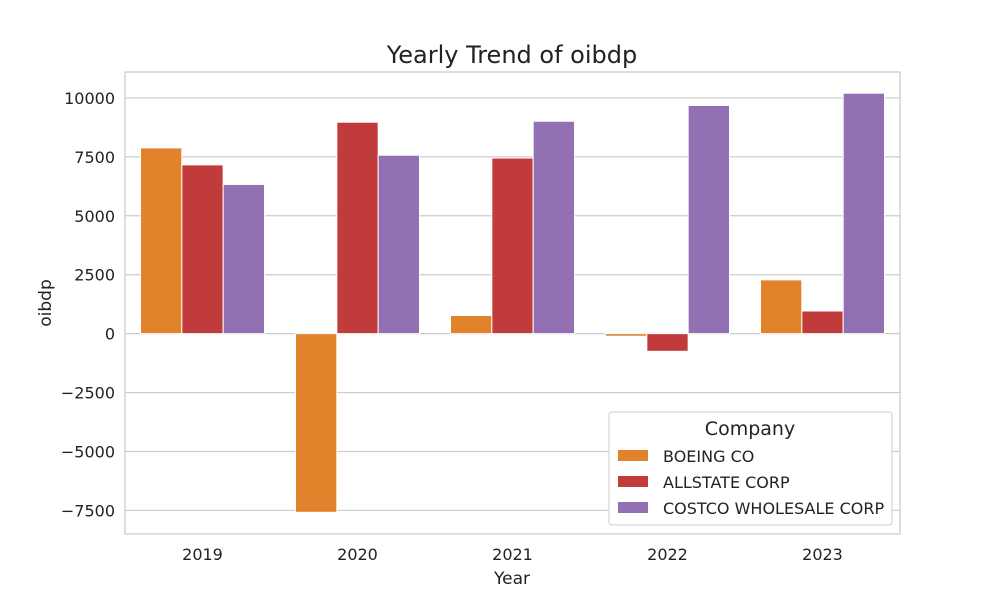  Describe the element at coordinates (822, 554) in the screenshot. I see `x-tick-label: 2023` at that location.